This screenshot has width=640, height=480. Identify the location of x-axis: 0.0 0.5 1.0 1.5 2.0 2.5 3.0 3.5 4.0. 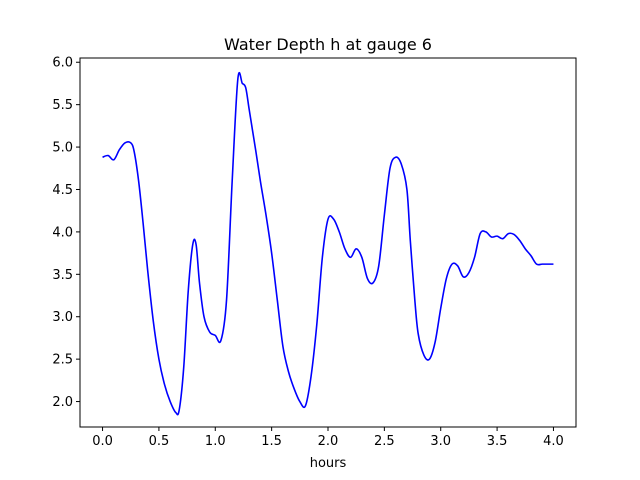
(328, 438).